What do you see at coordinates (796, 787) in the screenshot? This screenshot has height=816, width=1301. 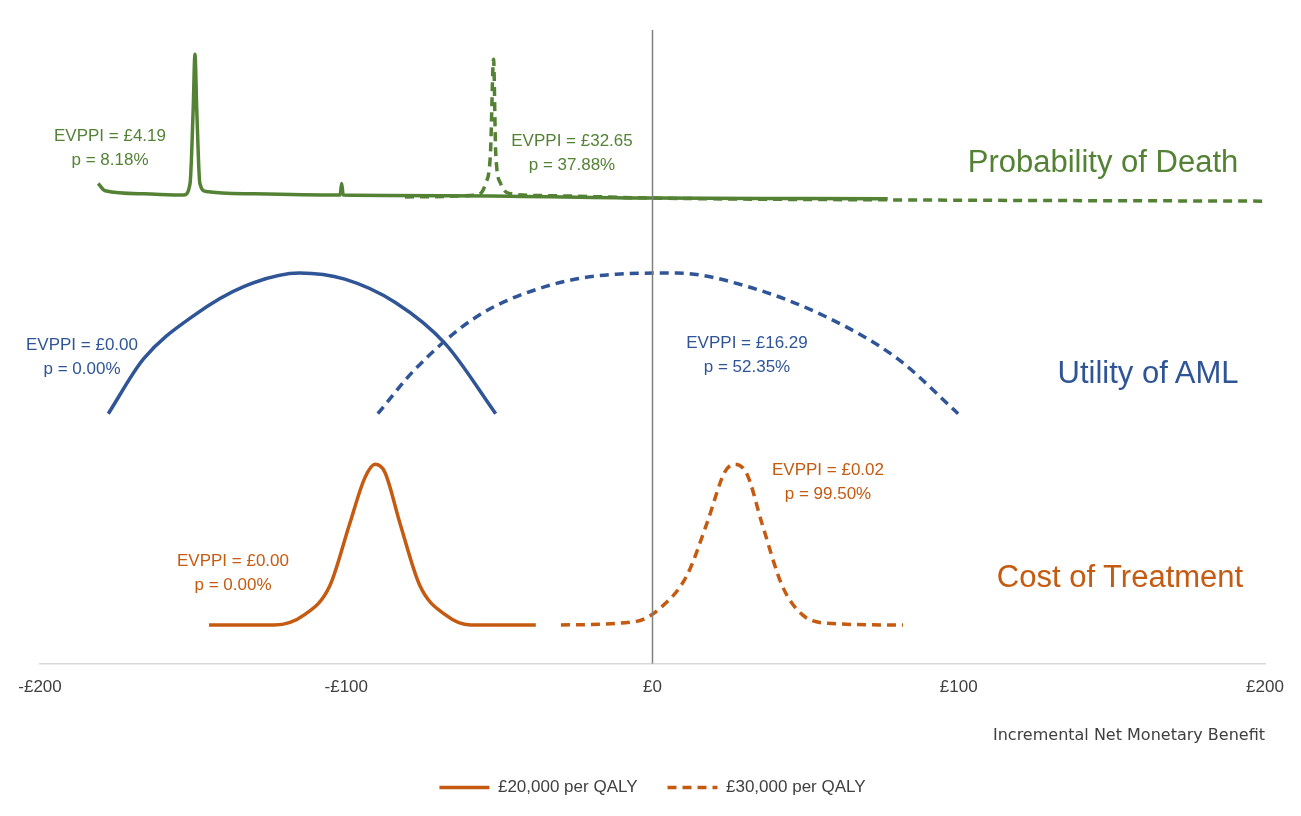 I see `legend-label: £30,000 per QALY` at bounding box center [796, 787].